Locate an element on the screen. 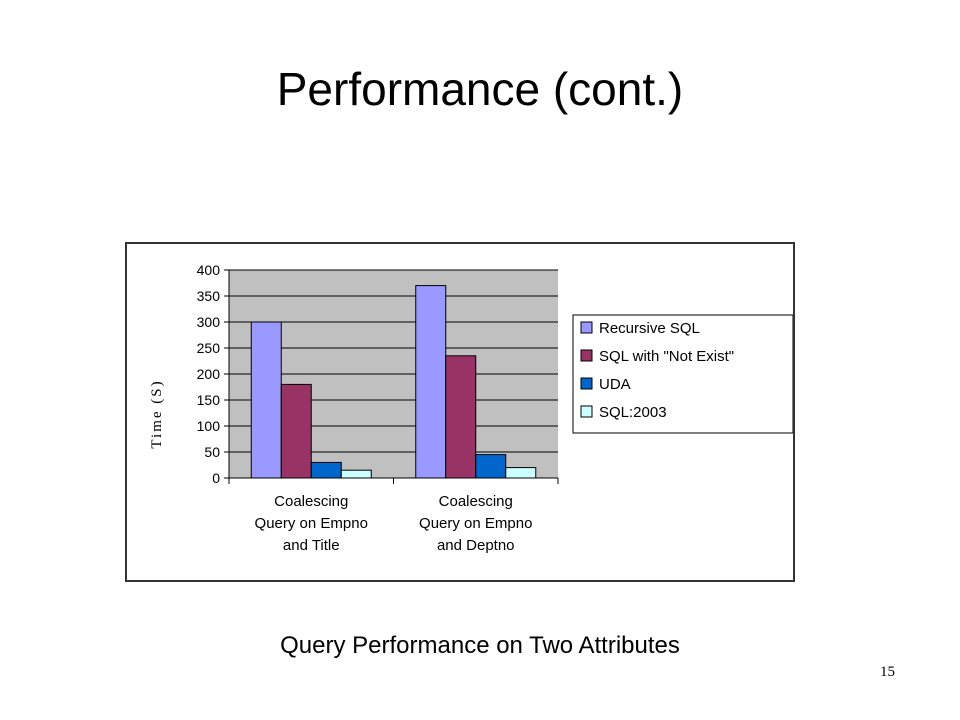 The image size is (960, 720). category-label-2: Coalescing Query on Empno and Deptno is located at coordinates (475, 523).